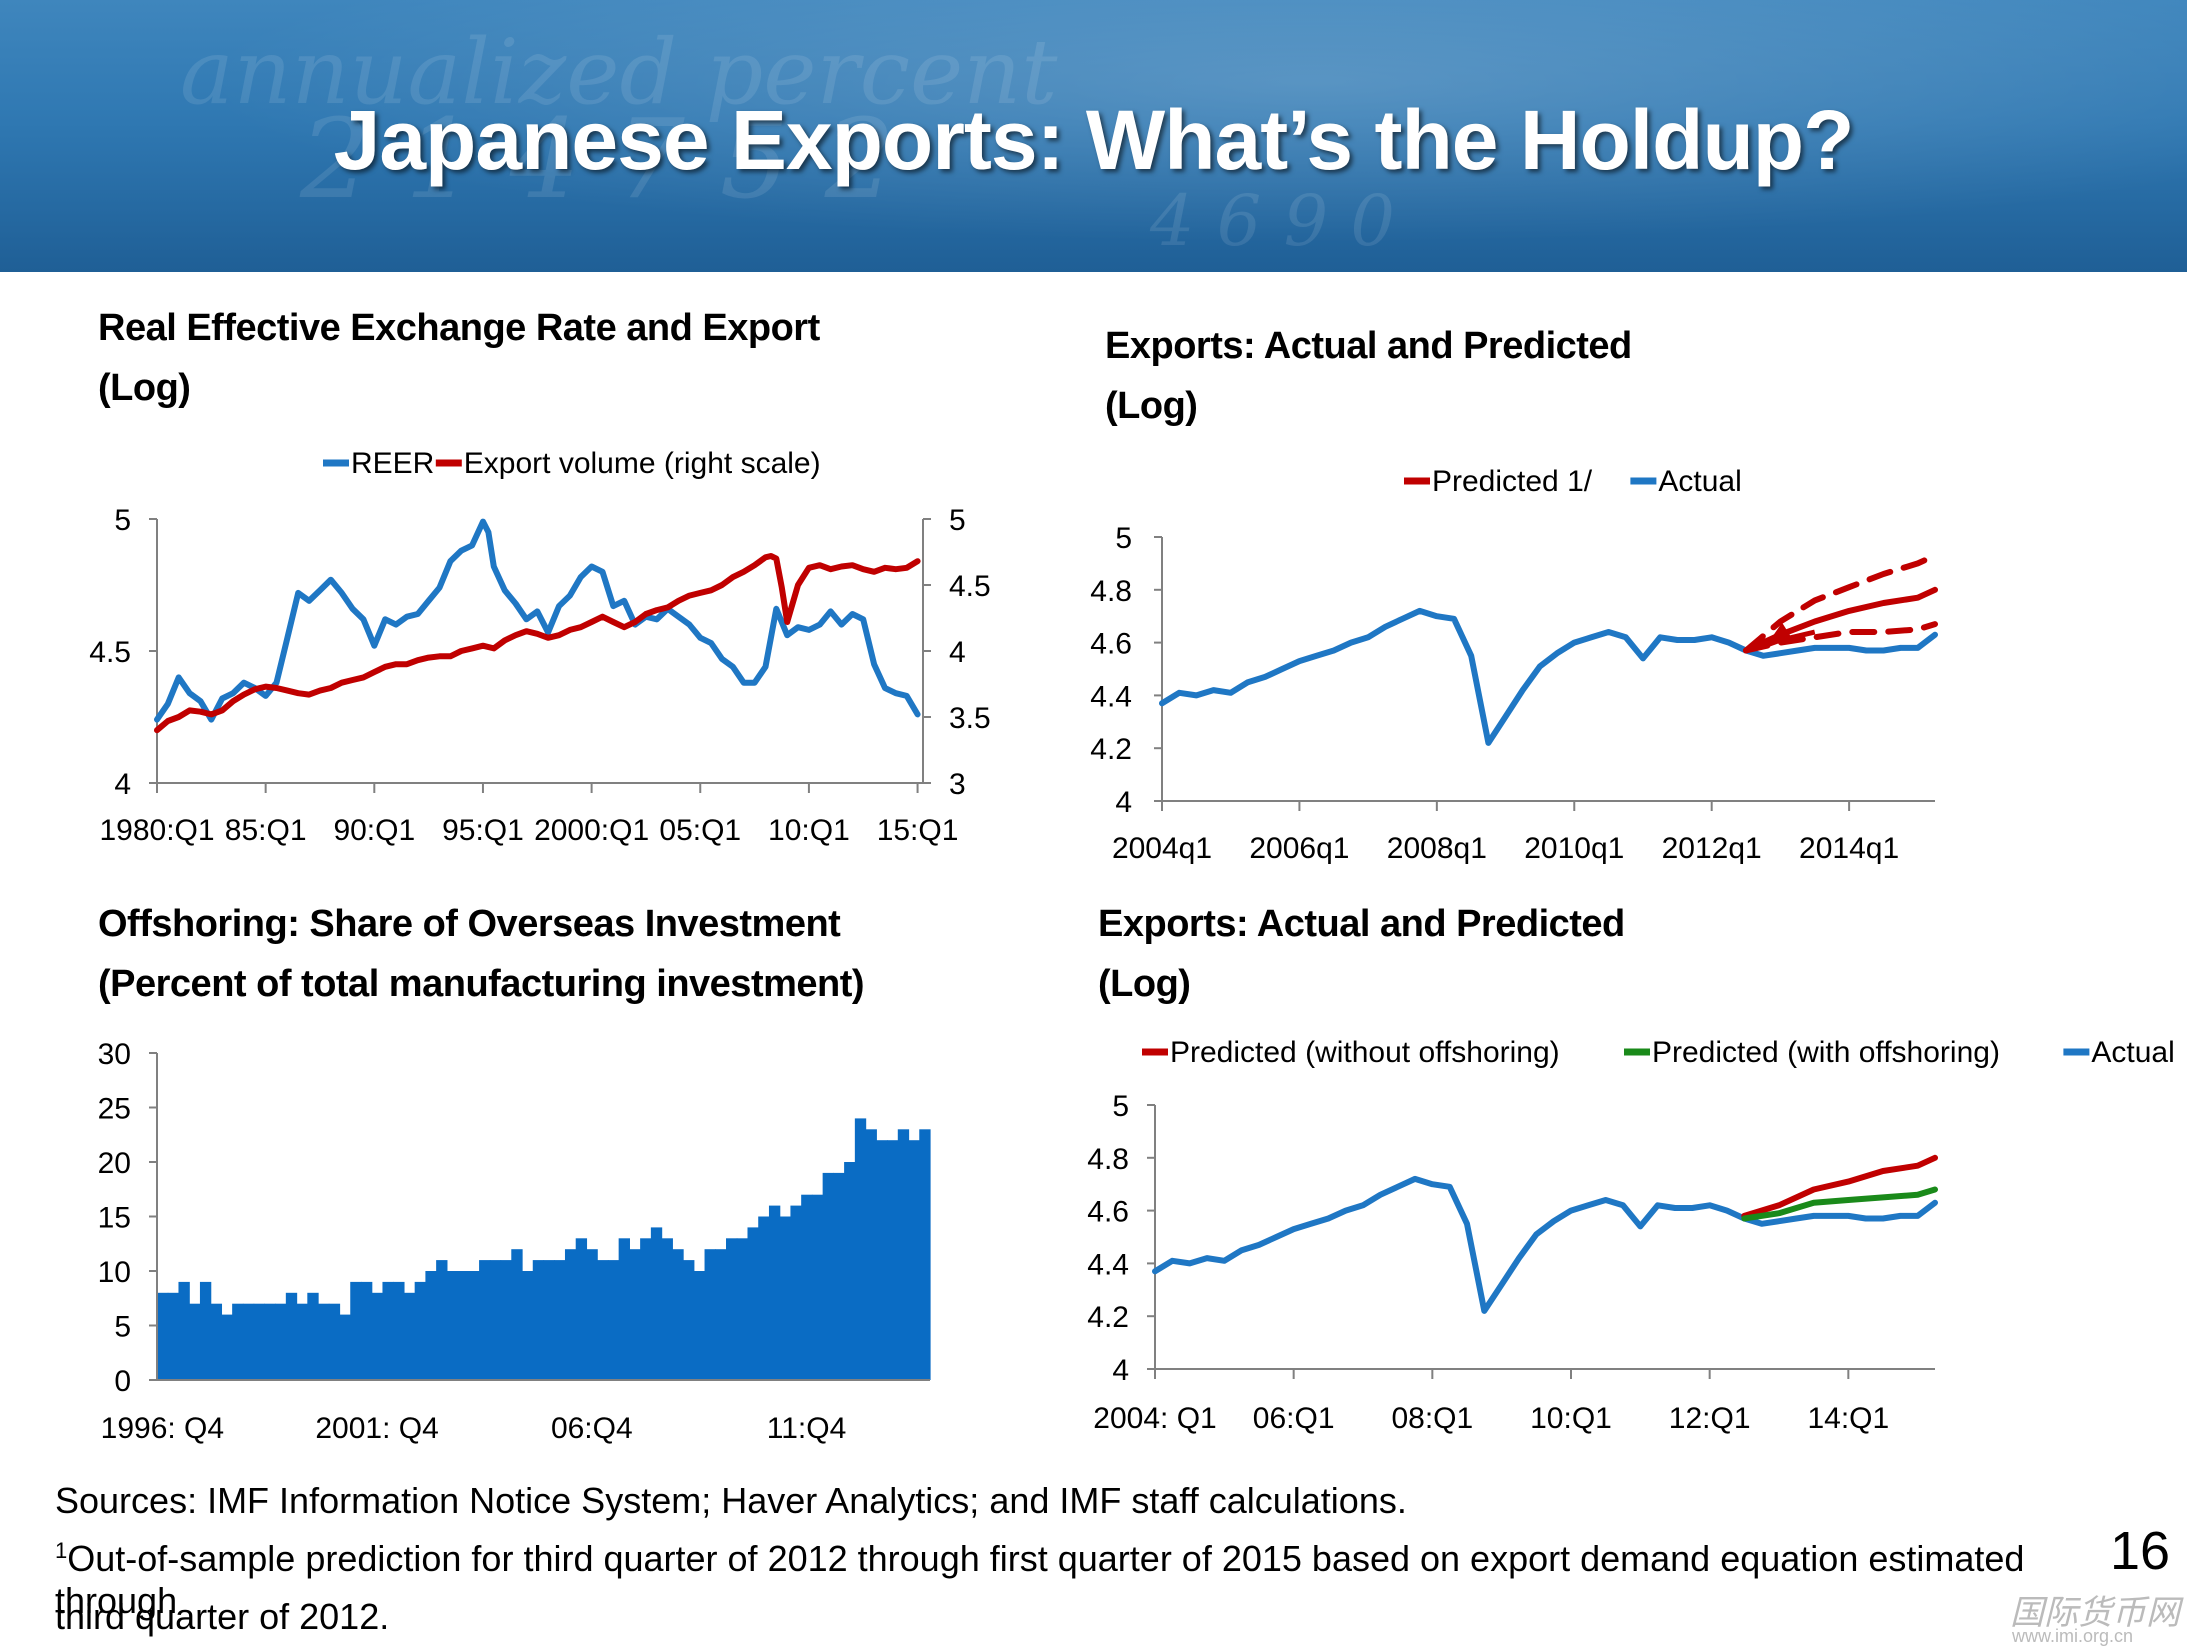 Image resolution: width=2187 pixels, height=1650 pixels. What do you see at coordinates (1574, 848) in the screenshot?
I see `x-tick-label: 2010q1` at bounding box center [1574, 848].